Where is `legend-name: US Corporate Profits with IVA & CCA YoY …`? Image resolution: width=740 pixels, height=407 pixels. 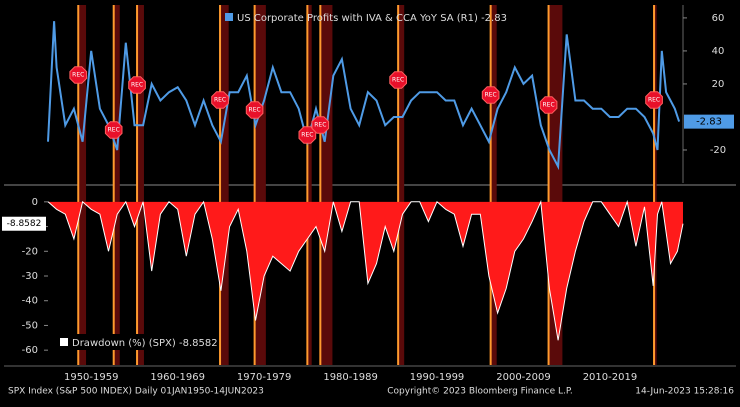 legend-name: US Corporate Profits with IVA & CCA YoY … is located at coordinates (357, 18).